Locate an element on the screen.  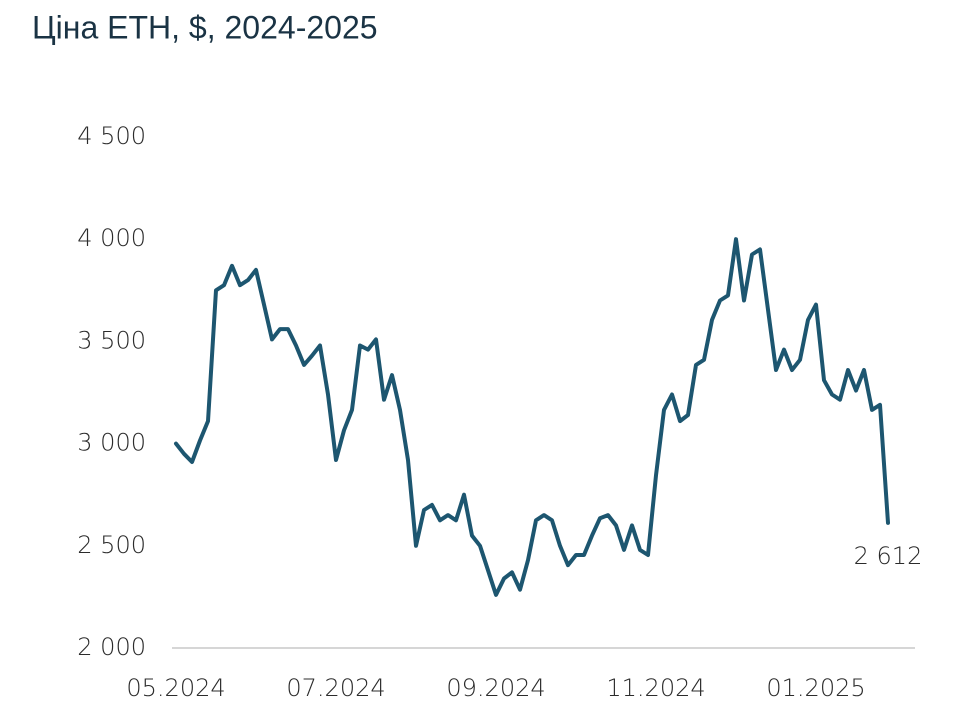
x-tick-label: 05.2024 is located at coordinates (175, 688).